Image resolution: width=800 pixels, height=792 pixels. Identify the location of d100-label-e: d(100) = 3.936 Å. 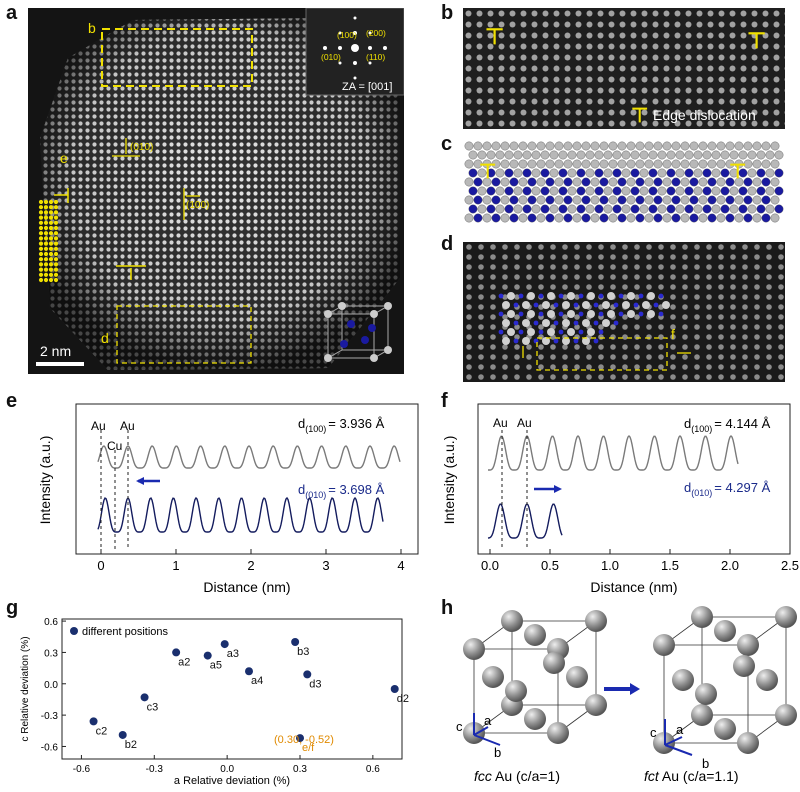
(341, 425).